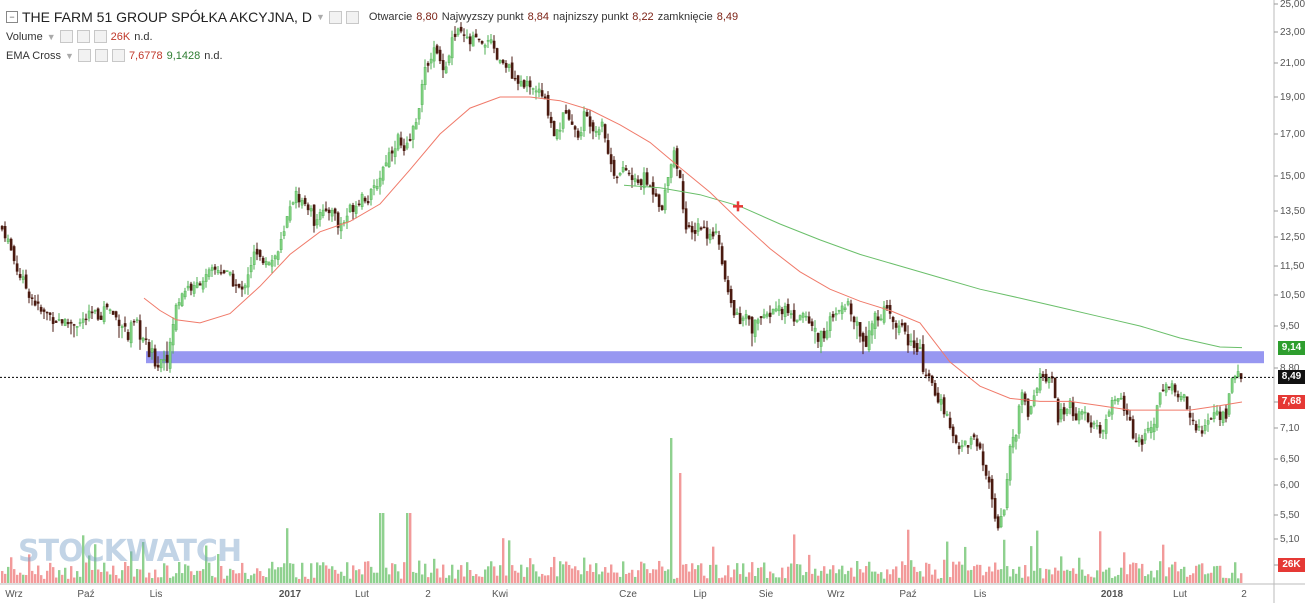  I want to click on format-icon, so click(352, 17).